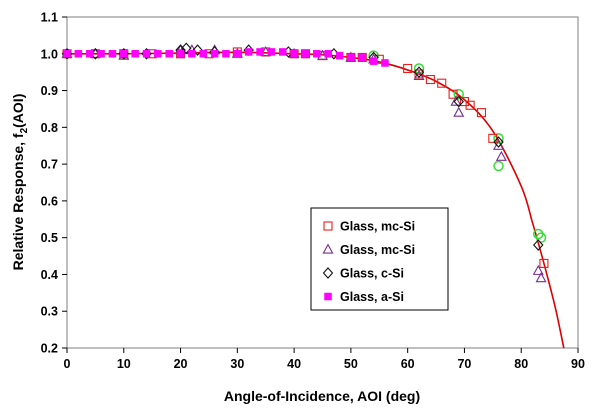  Describe the element at coordinates (49, 54) in the screenshot. I see `y-tick-label: 1.0` at that location.